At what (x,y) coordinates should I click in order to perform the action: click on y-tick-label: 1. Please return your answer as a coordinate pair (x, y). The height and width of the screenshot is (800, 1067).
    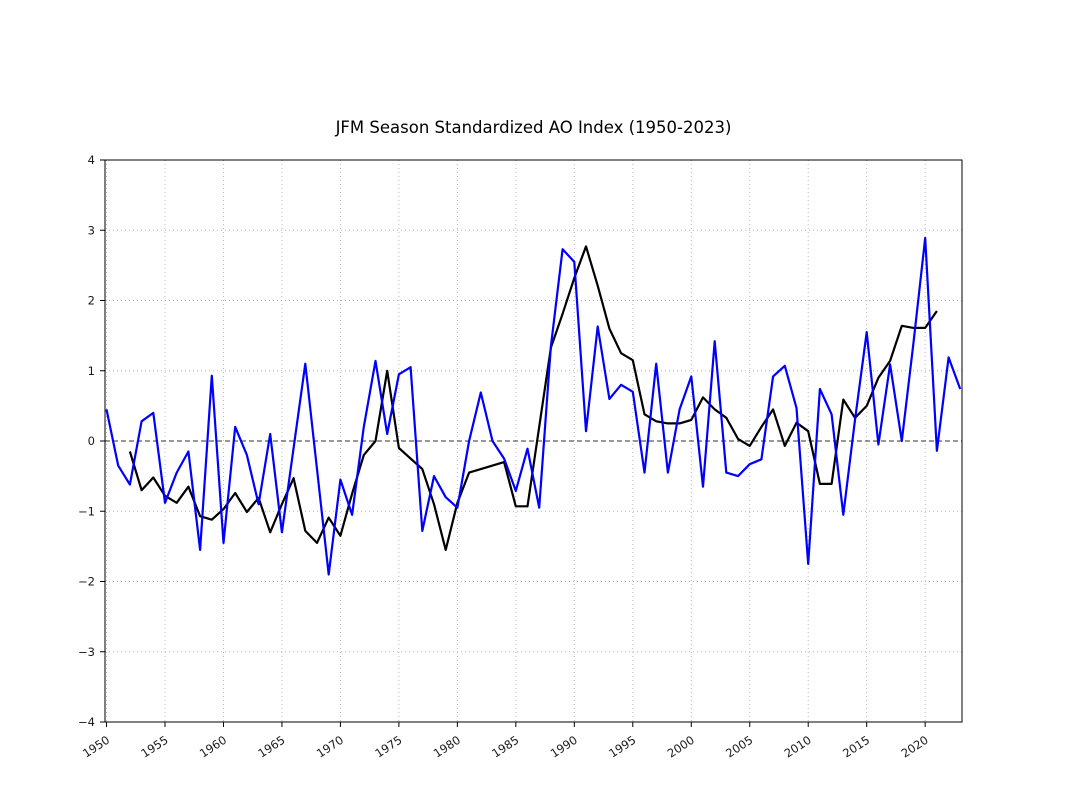
    Looking at the image, I should click on (91, 371).